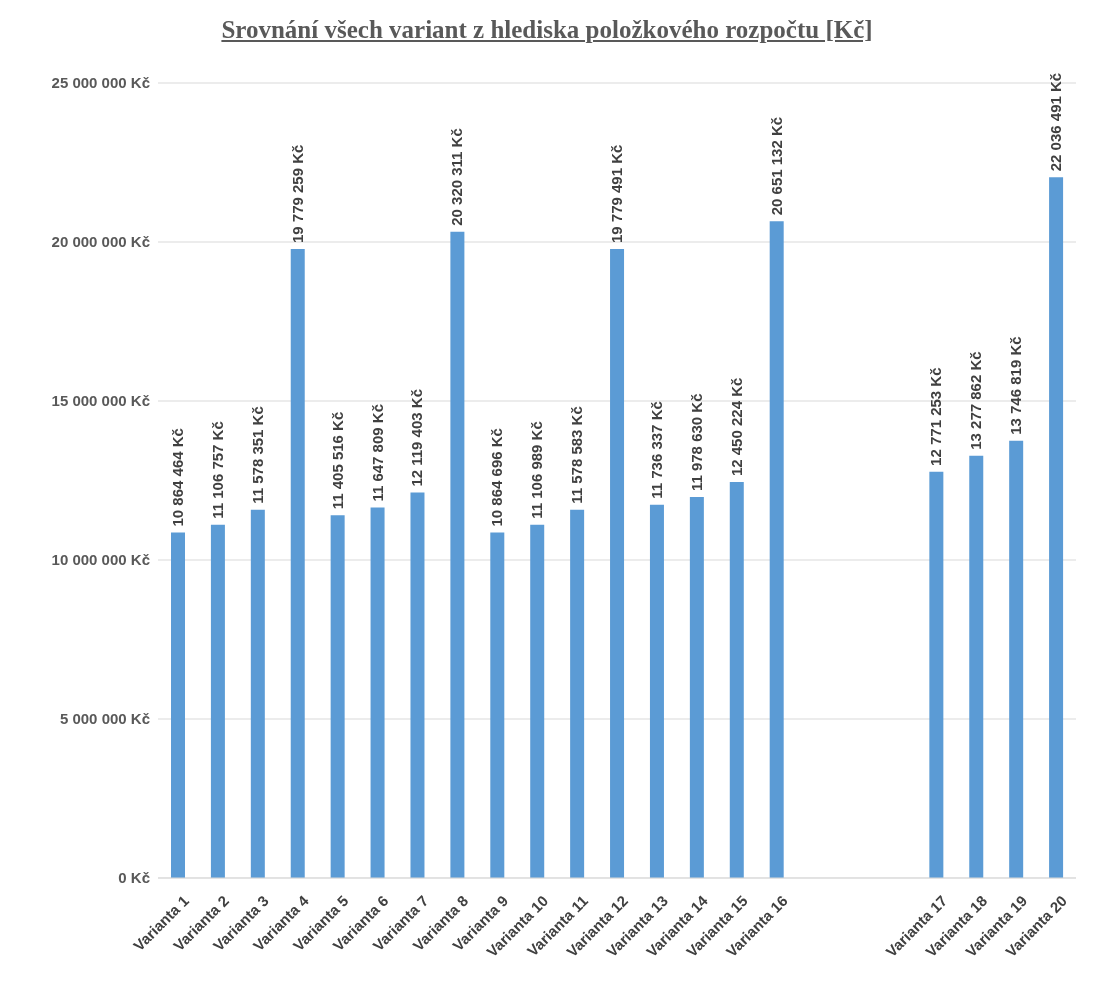  What do you see at coordinates (656, 450) in the screenshot?
I see `data-label: 11 736 337 Kč` at bounding box center [656, 450].